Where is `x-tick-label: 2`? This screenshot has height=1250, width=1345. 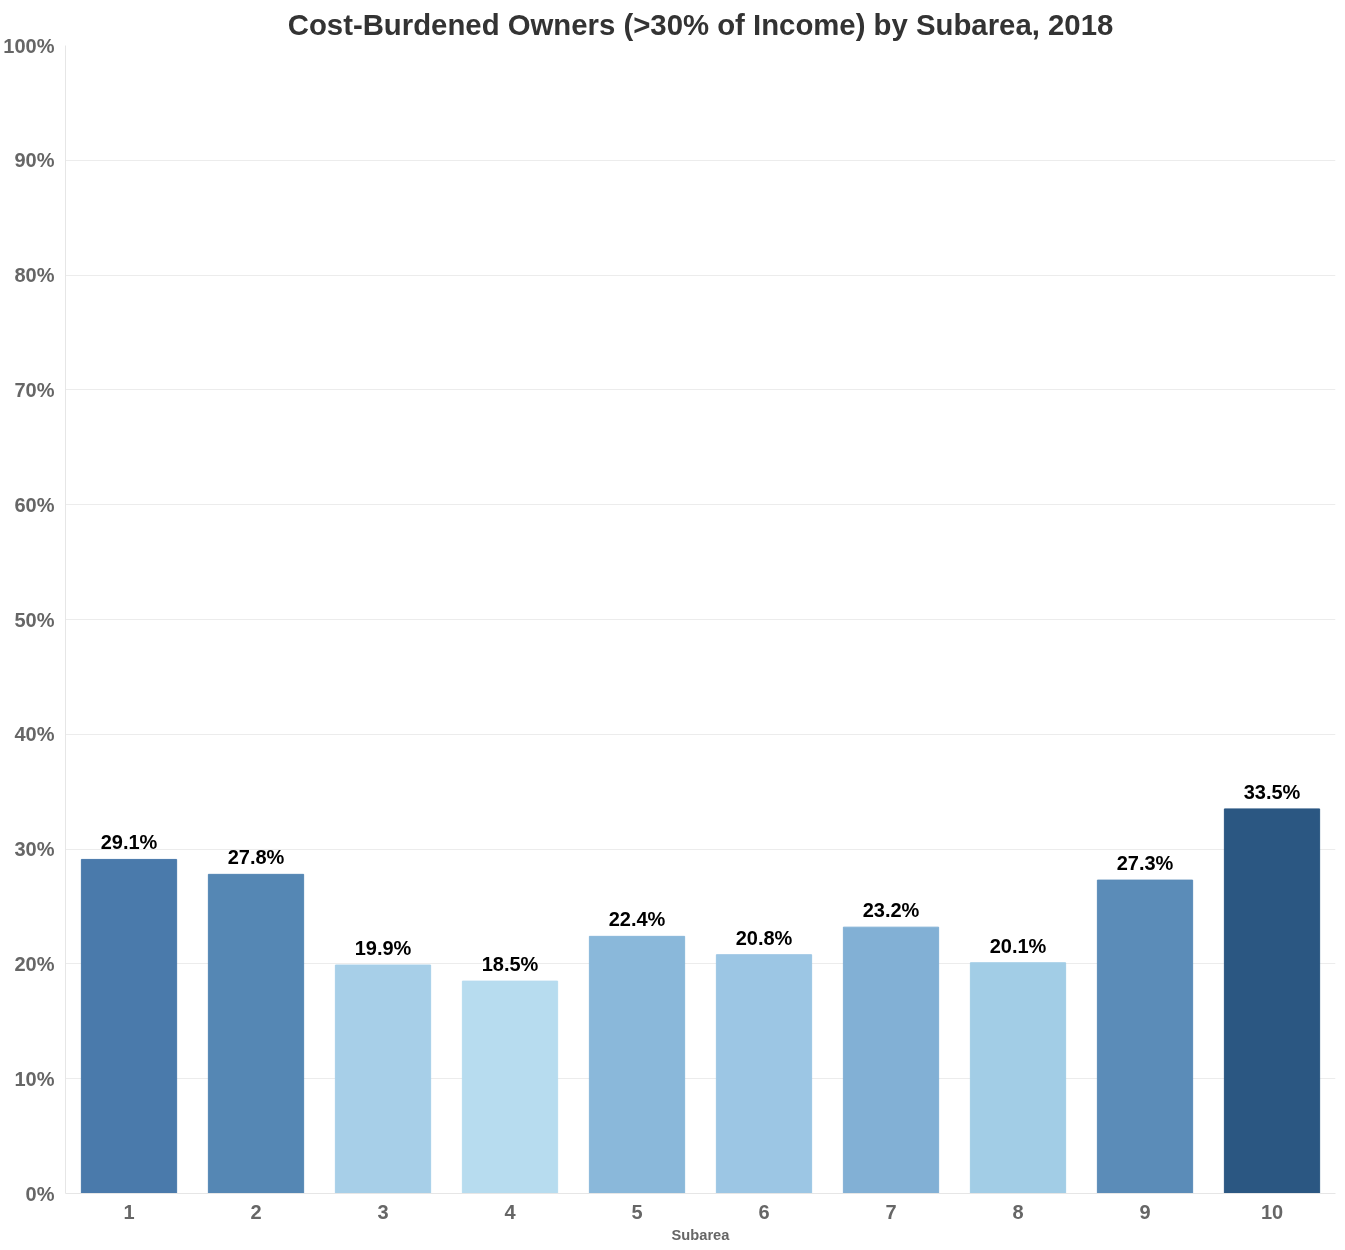
x-tick-label: 2 is located at coordinates (256, 1211).